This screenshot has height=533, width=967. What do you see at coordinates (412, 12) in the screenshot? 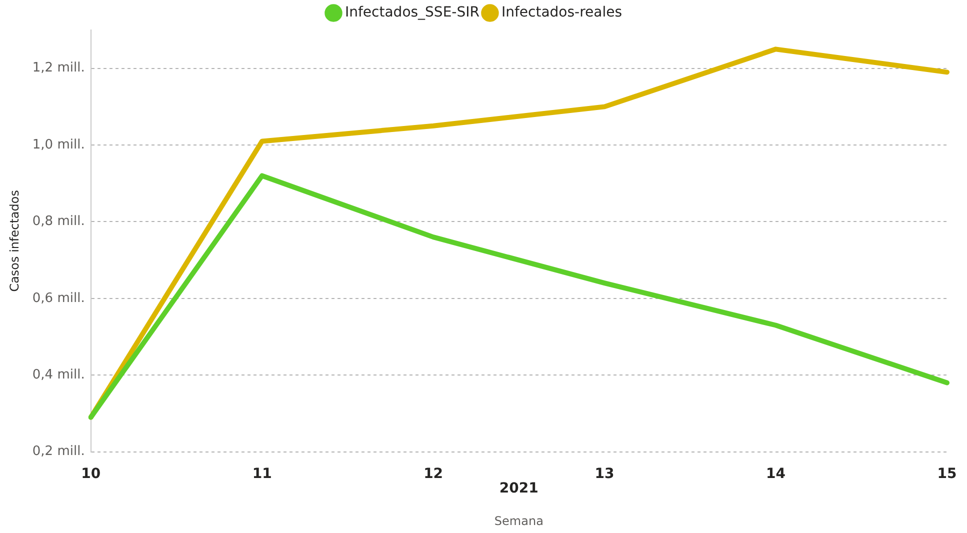
I see `legend-label: Infectados_SSE-SIR` at bounding box center [412, 12].